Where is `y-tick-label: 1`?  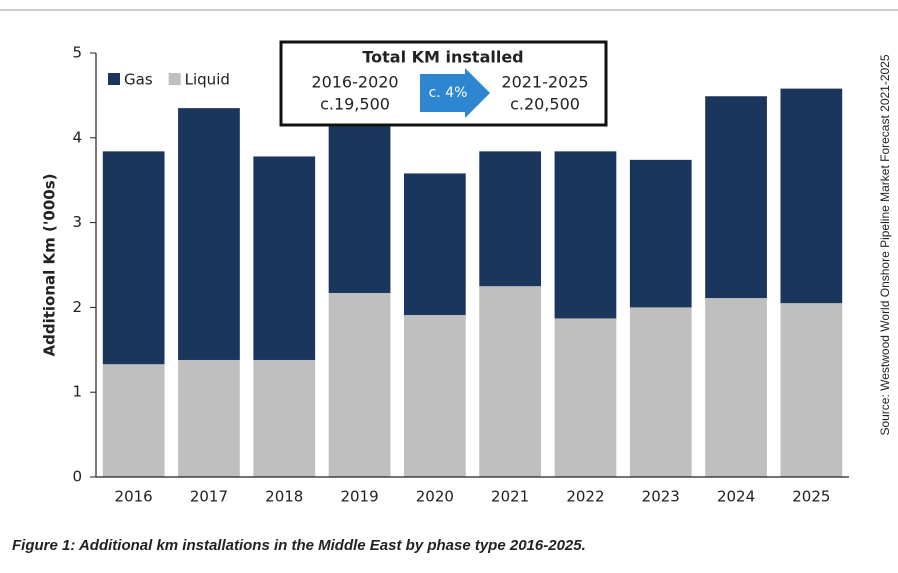
y-tick-label: 1 is located at coordinates (77, 392).